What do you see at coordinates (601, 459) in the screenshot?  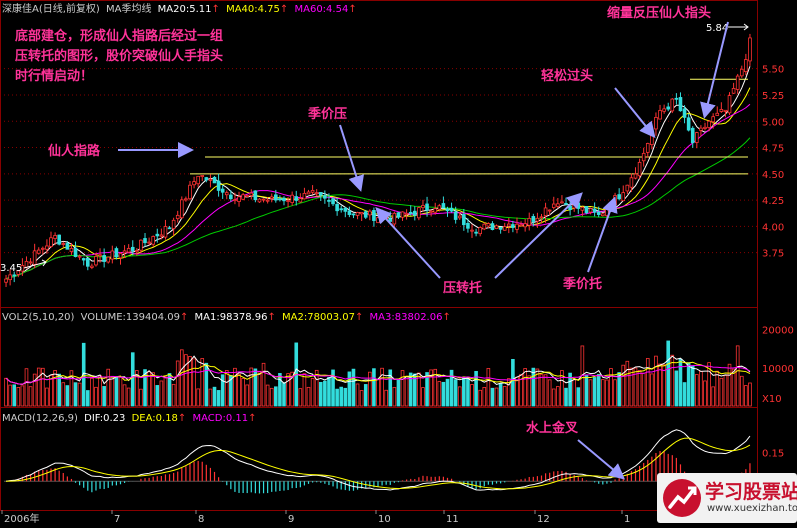 I see `arrow-shuishang` at bounding box center [601, 459].